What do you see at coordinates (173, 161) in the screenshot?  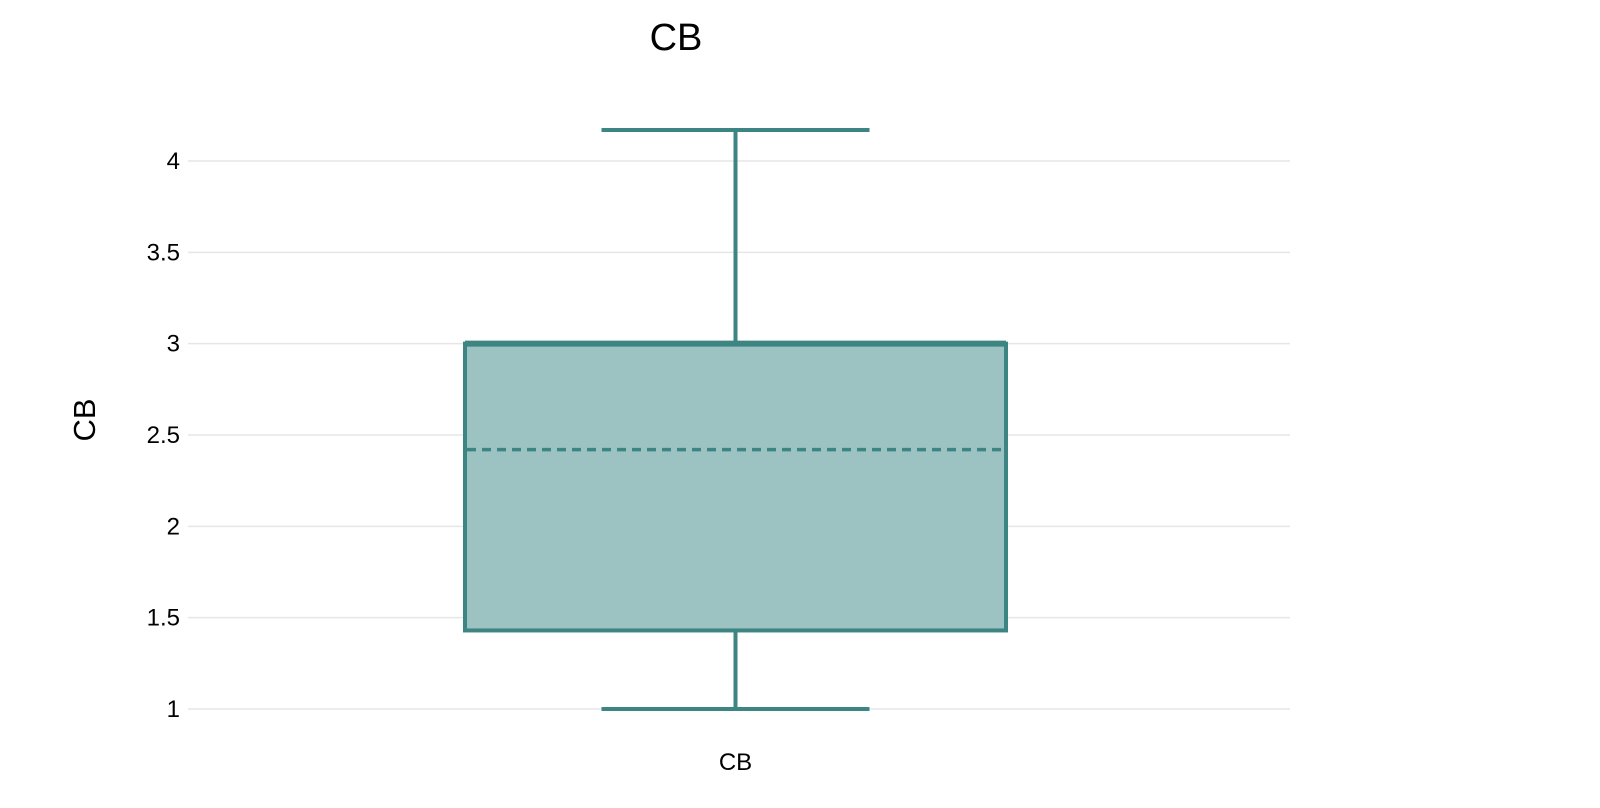 I see `y-tick-label: 4` at bounding box center [173, 161].